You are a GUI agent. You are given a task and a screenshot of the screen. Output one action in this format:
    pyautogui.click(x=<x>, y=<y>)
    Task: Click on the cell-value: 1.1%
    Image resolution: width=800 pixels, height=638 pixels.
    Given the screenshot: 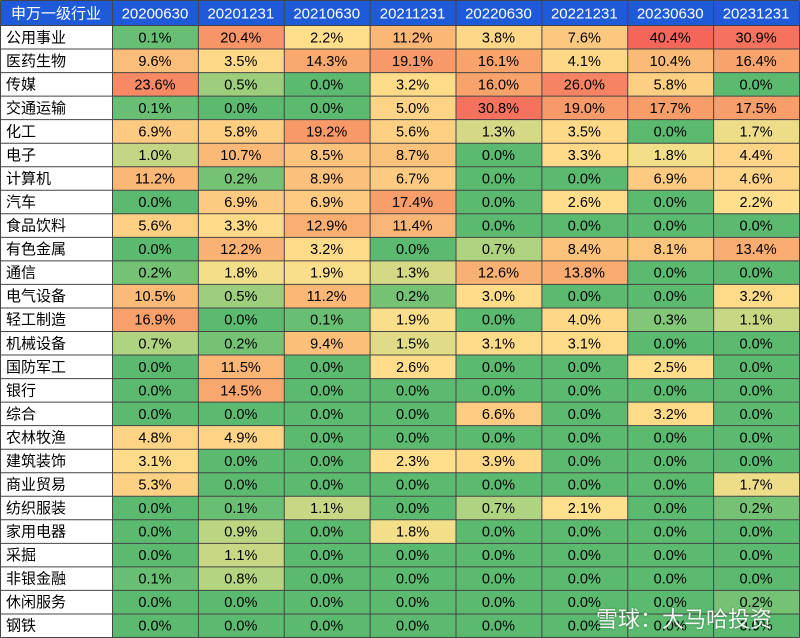 What is the action you would take?
    pyautogui.click(x=326, y=509)
    